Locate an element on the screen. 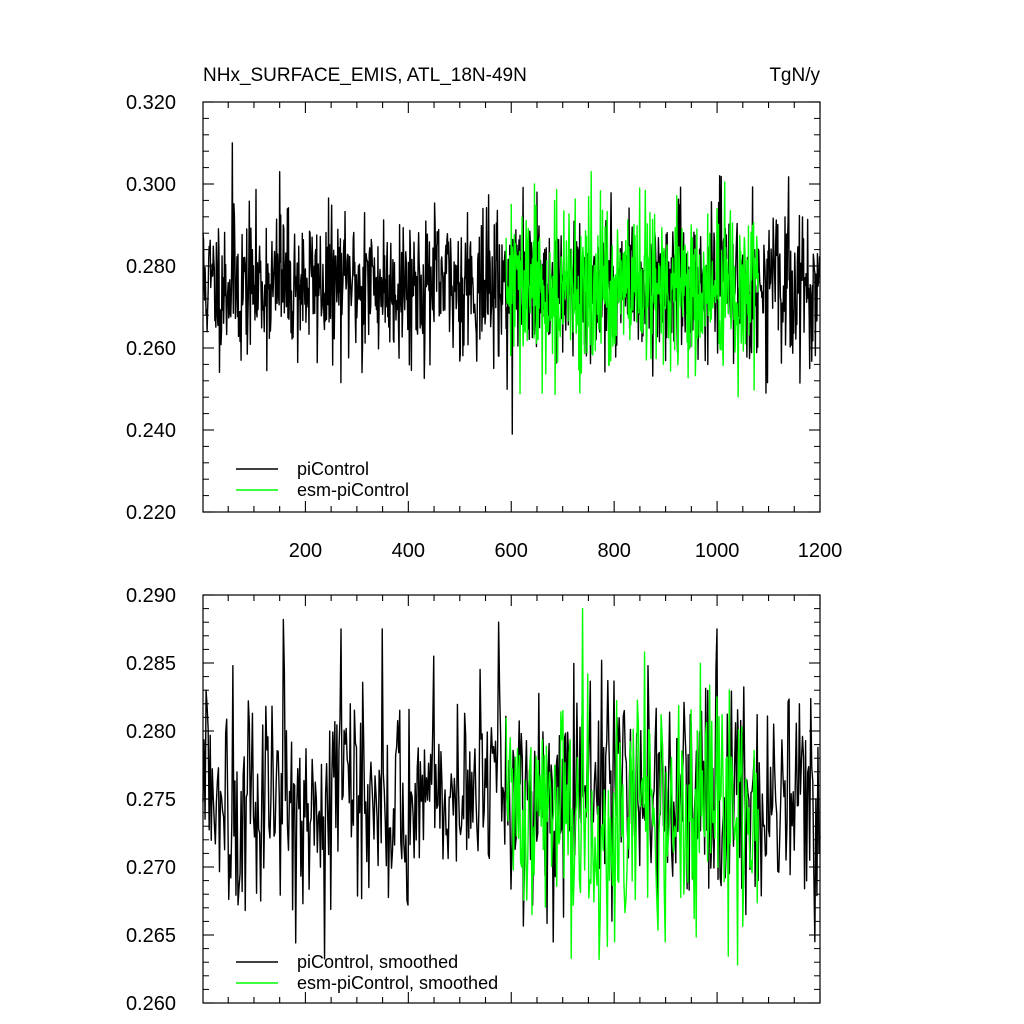  y-tick-label: 0.240 is located at coordinates (151, 431).